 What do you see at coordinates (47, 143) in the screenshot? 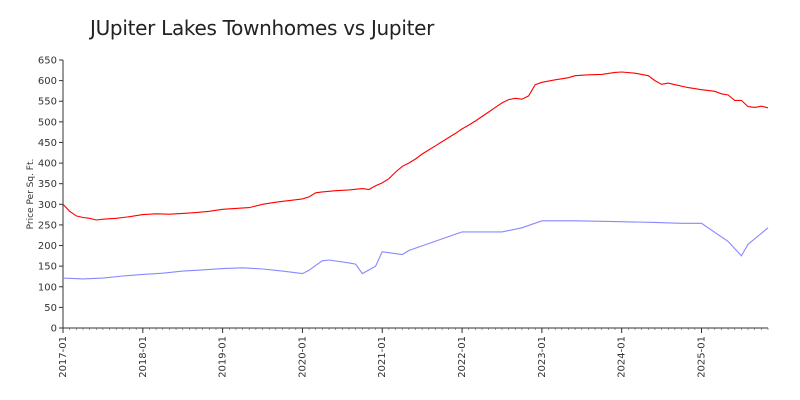
I see `y-tick-label: 450` at bounding box center [47, 143].